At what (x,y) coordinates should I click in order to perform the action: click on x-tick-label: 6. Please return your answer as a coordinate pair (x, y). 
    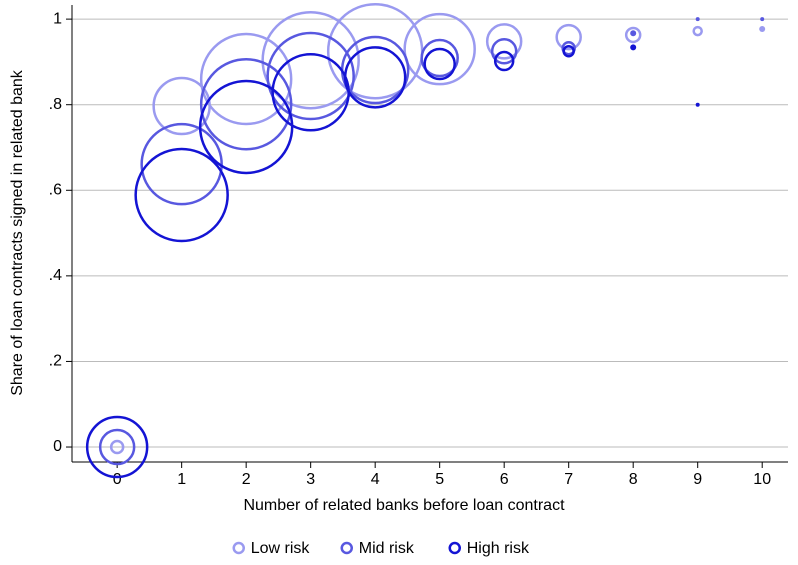
    Looking at the image, I should click on (504, 479).